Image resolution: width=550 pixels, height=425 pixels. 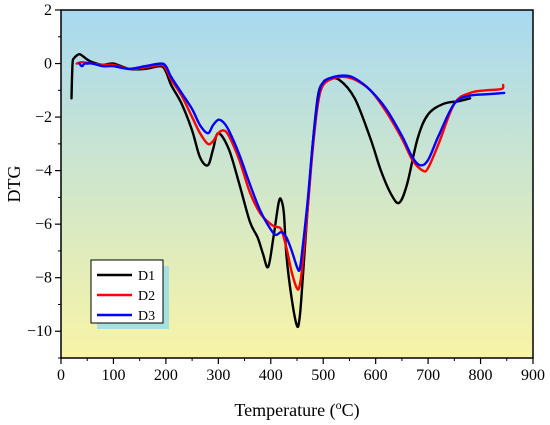 What do you see at coordinates (43, 117) in the screenshot?
I see `y-tick-label: −2` at bounding box center [43, 117].